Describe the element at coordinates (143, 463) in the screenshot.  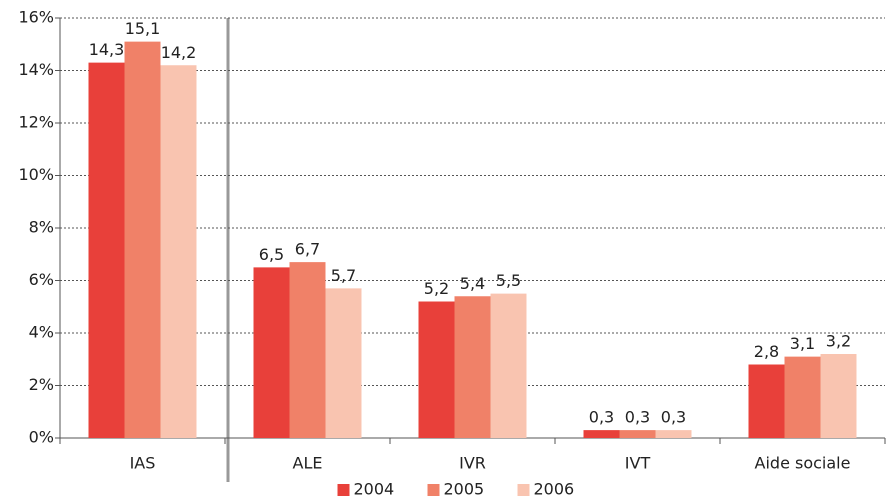
I see `x-tick-label: IAS` at that location.